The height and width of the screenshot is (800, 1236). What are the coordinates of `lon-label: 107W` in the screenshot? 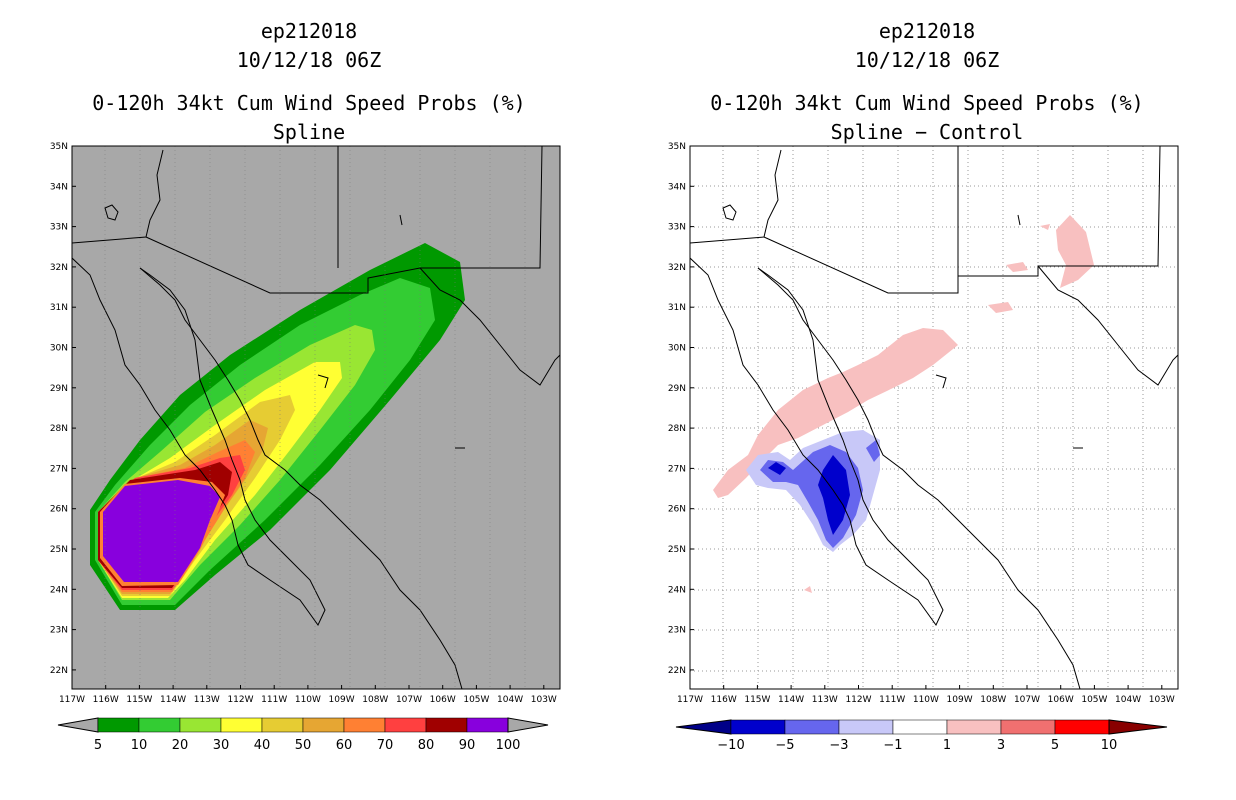 It's located at (1027, 700).